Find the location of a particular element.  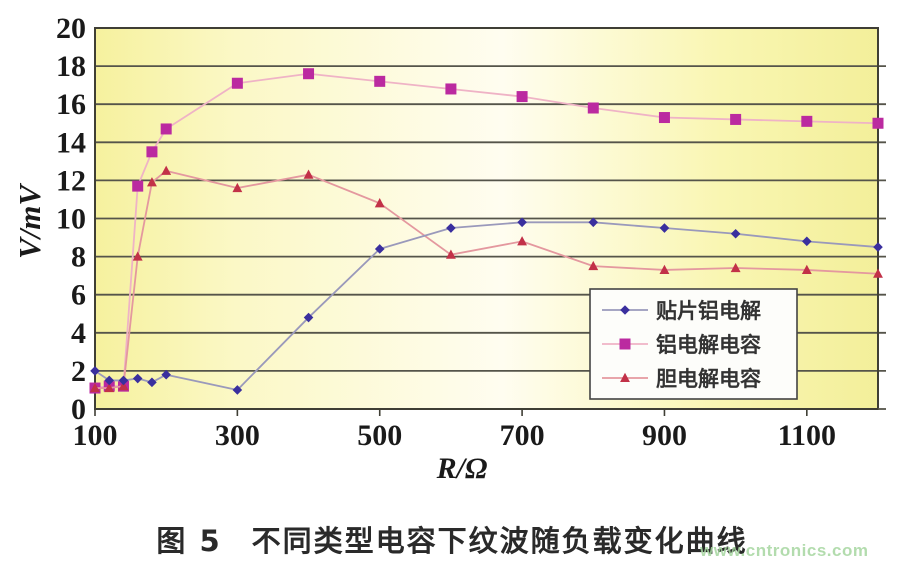

y-axis-labels: 0 2 4 6 8 10 12 14 16 18 20 is located at coordinates (71, 219).